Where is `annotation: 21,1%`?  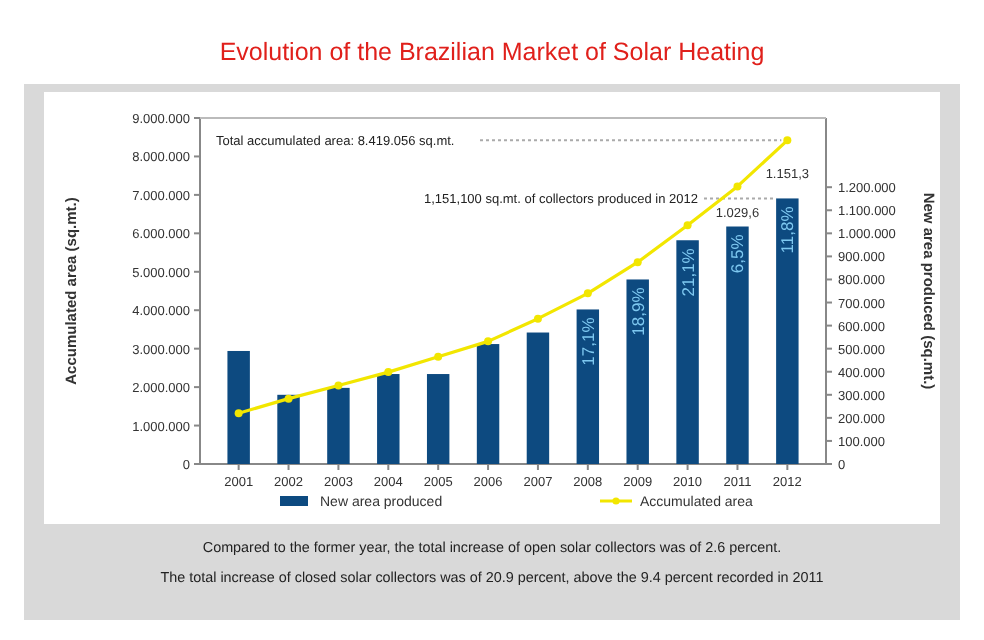 annotation: 21,1% is located at coordinates (687, 272).